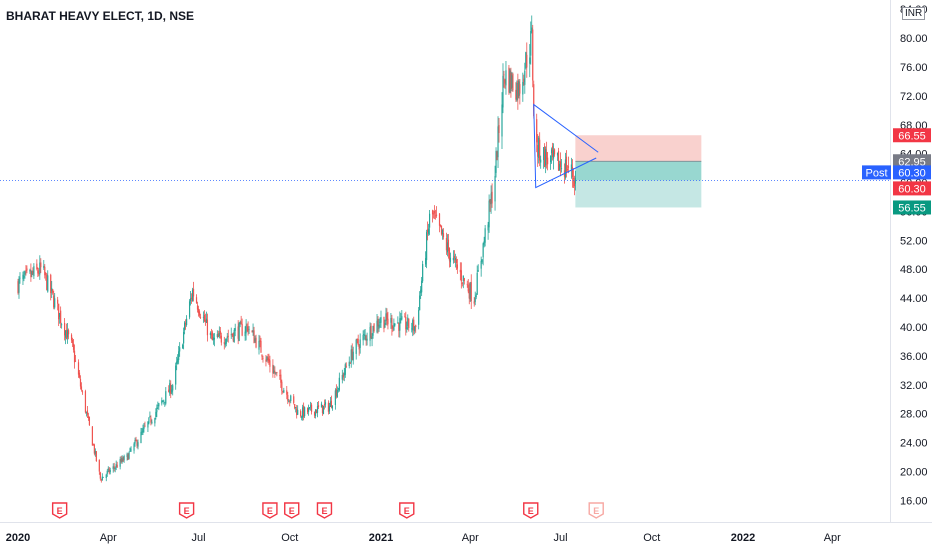 The image size is (932, 550). What do you see at coordinates (912, 189) in the screenshot?
I see `price-label-text: 60.30` at bounding box center [912, 189].